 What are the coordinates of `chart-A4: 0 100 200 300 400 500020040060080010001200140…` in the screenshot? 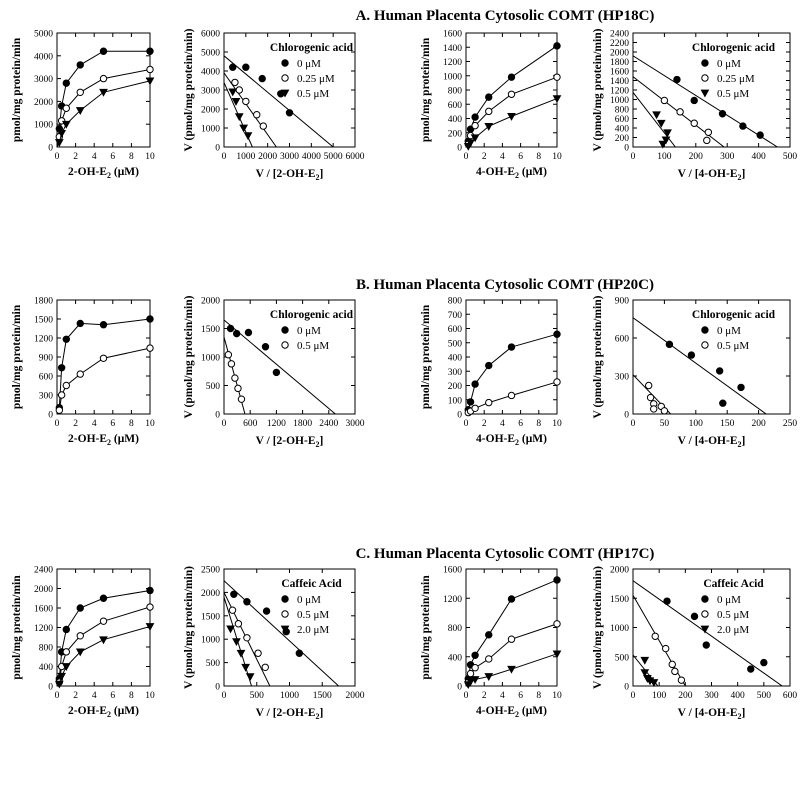 It's located at (694, 105).